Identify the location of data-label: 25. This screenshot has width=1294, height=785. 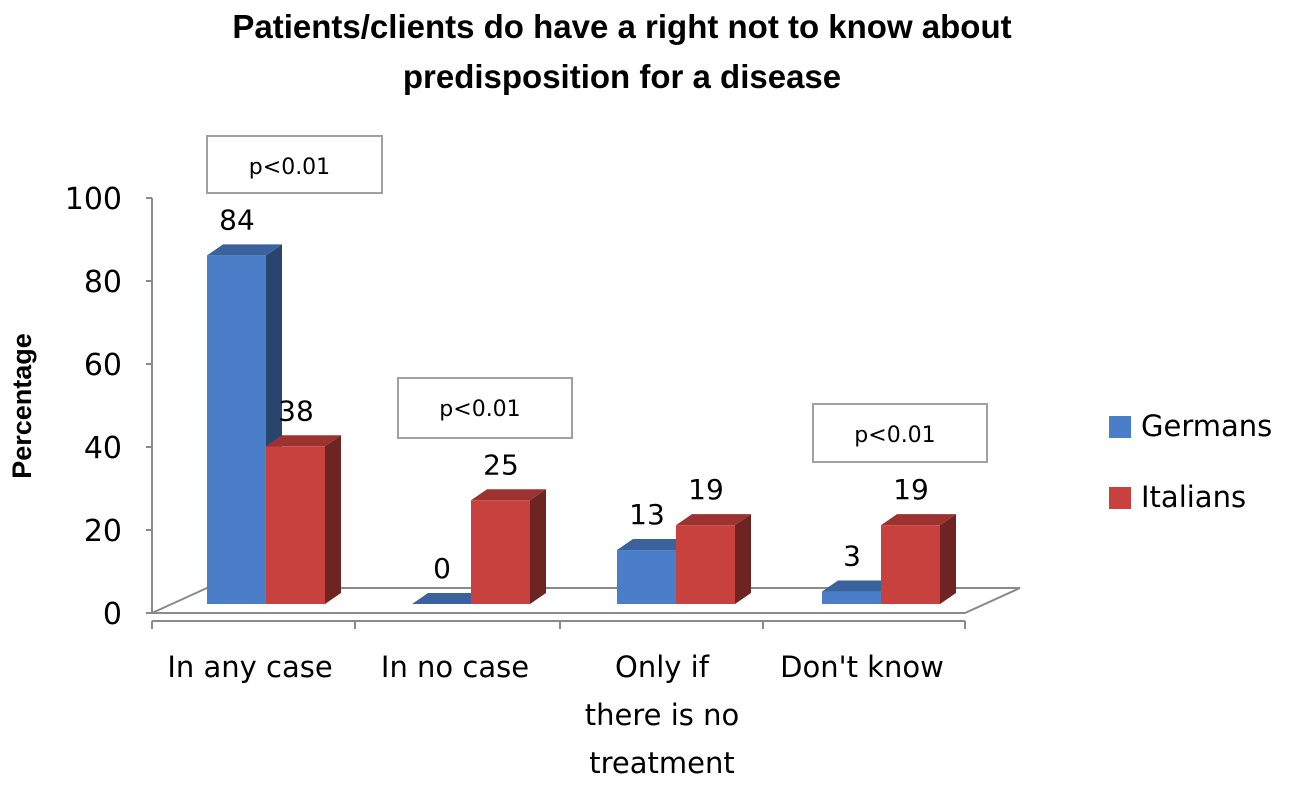
(501, 464).